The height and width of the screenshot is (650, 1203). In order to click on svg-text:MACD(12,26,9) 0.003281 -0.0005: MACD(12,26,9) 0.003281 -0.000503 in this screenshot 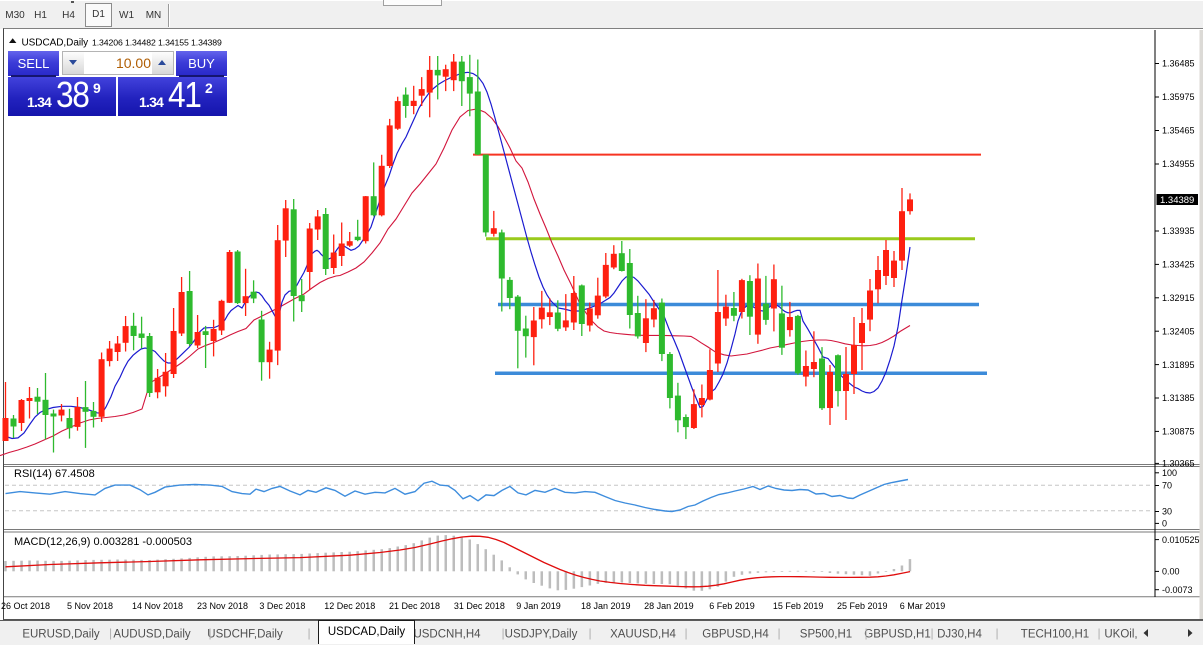, I will do `click(103, 542)`.